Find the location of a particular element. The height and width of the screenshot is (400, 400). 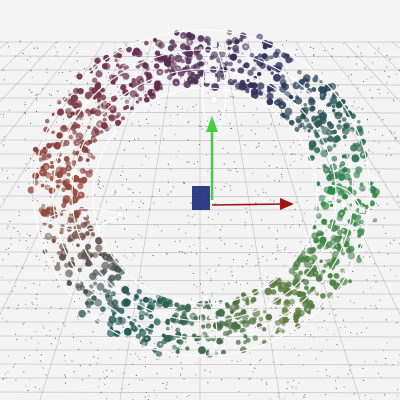

floor-grid-line is located at coordinates (52, 125).